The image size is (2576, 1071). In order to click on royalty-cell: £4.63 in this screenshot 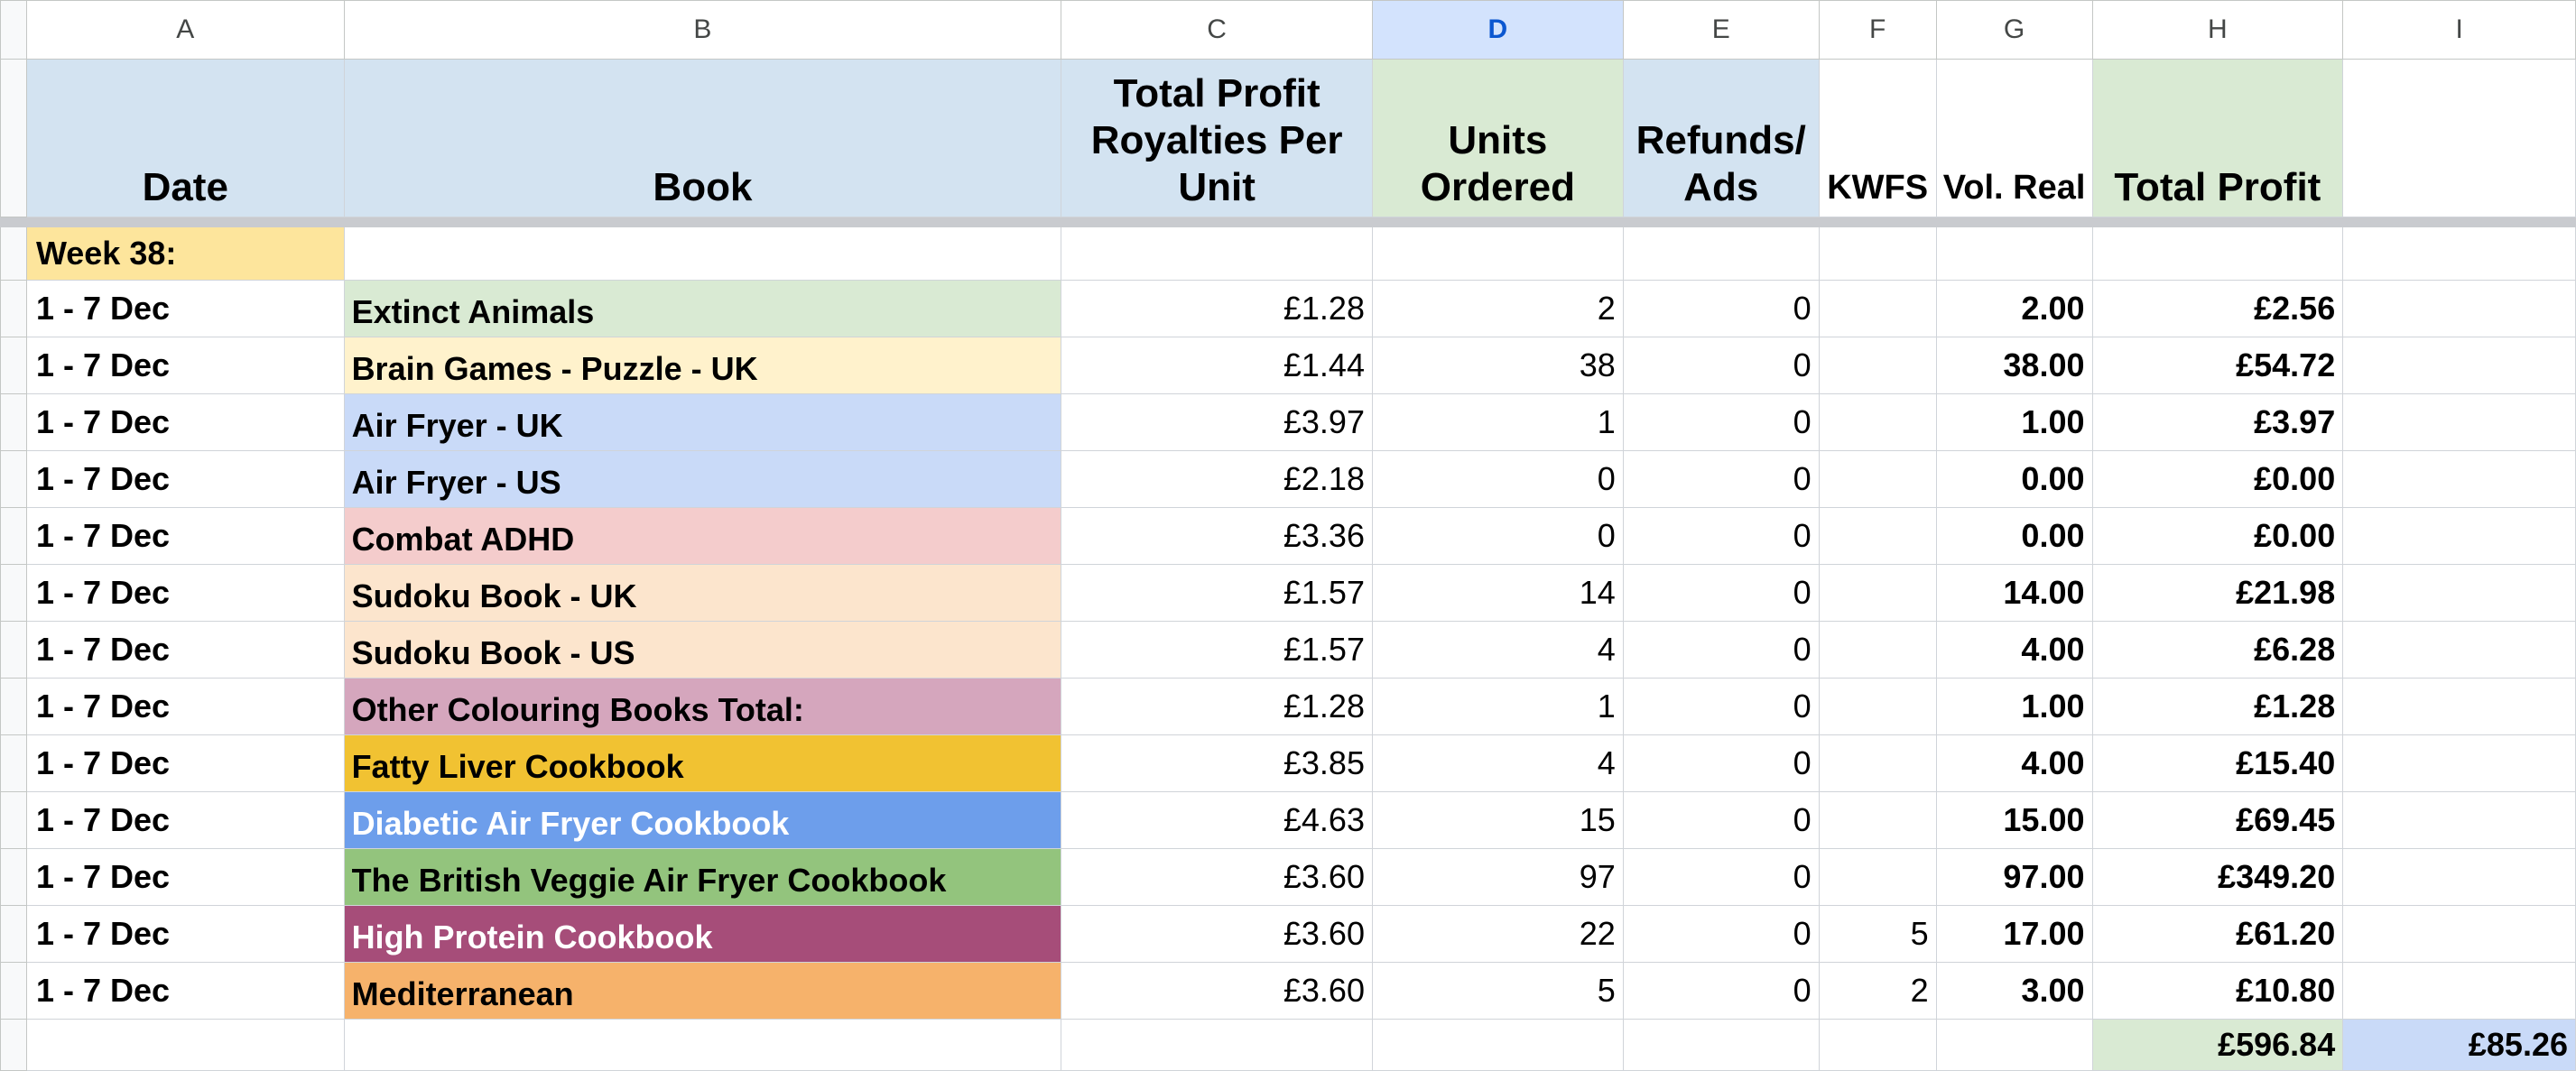, I will do `click(1217, 820)`.